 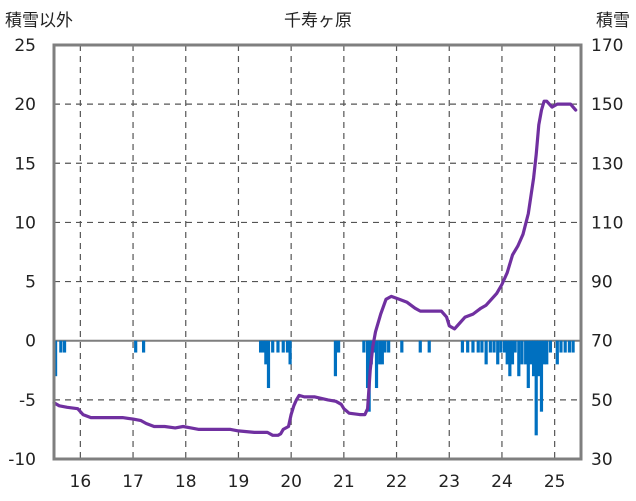 I want to click on right-tick-label: 70, so click(x=602, y=342).